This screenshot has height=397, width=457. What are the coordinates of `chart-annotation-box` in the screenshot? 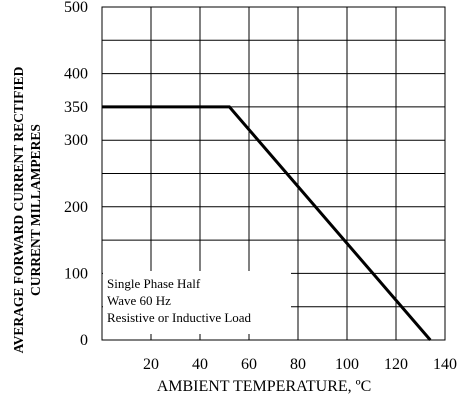 It's located at (197, 302).